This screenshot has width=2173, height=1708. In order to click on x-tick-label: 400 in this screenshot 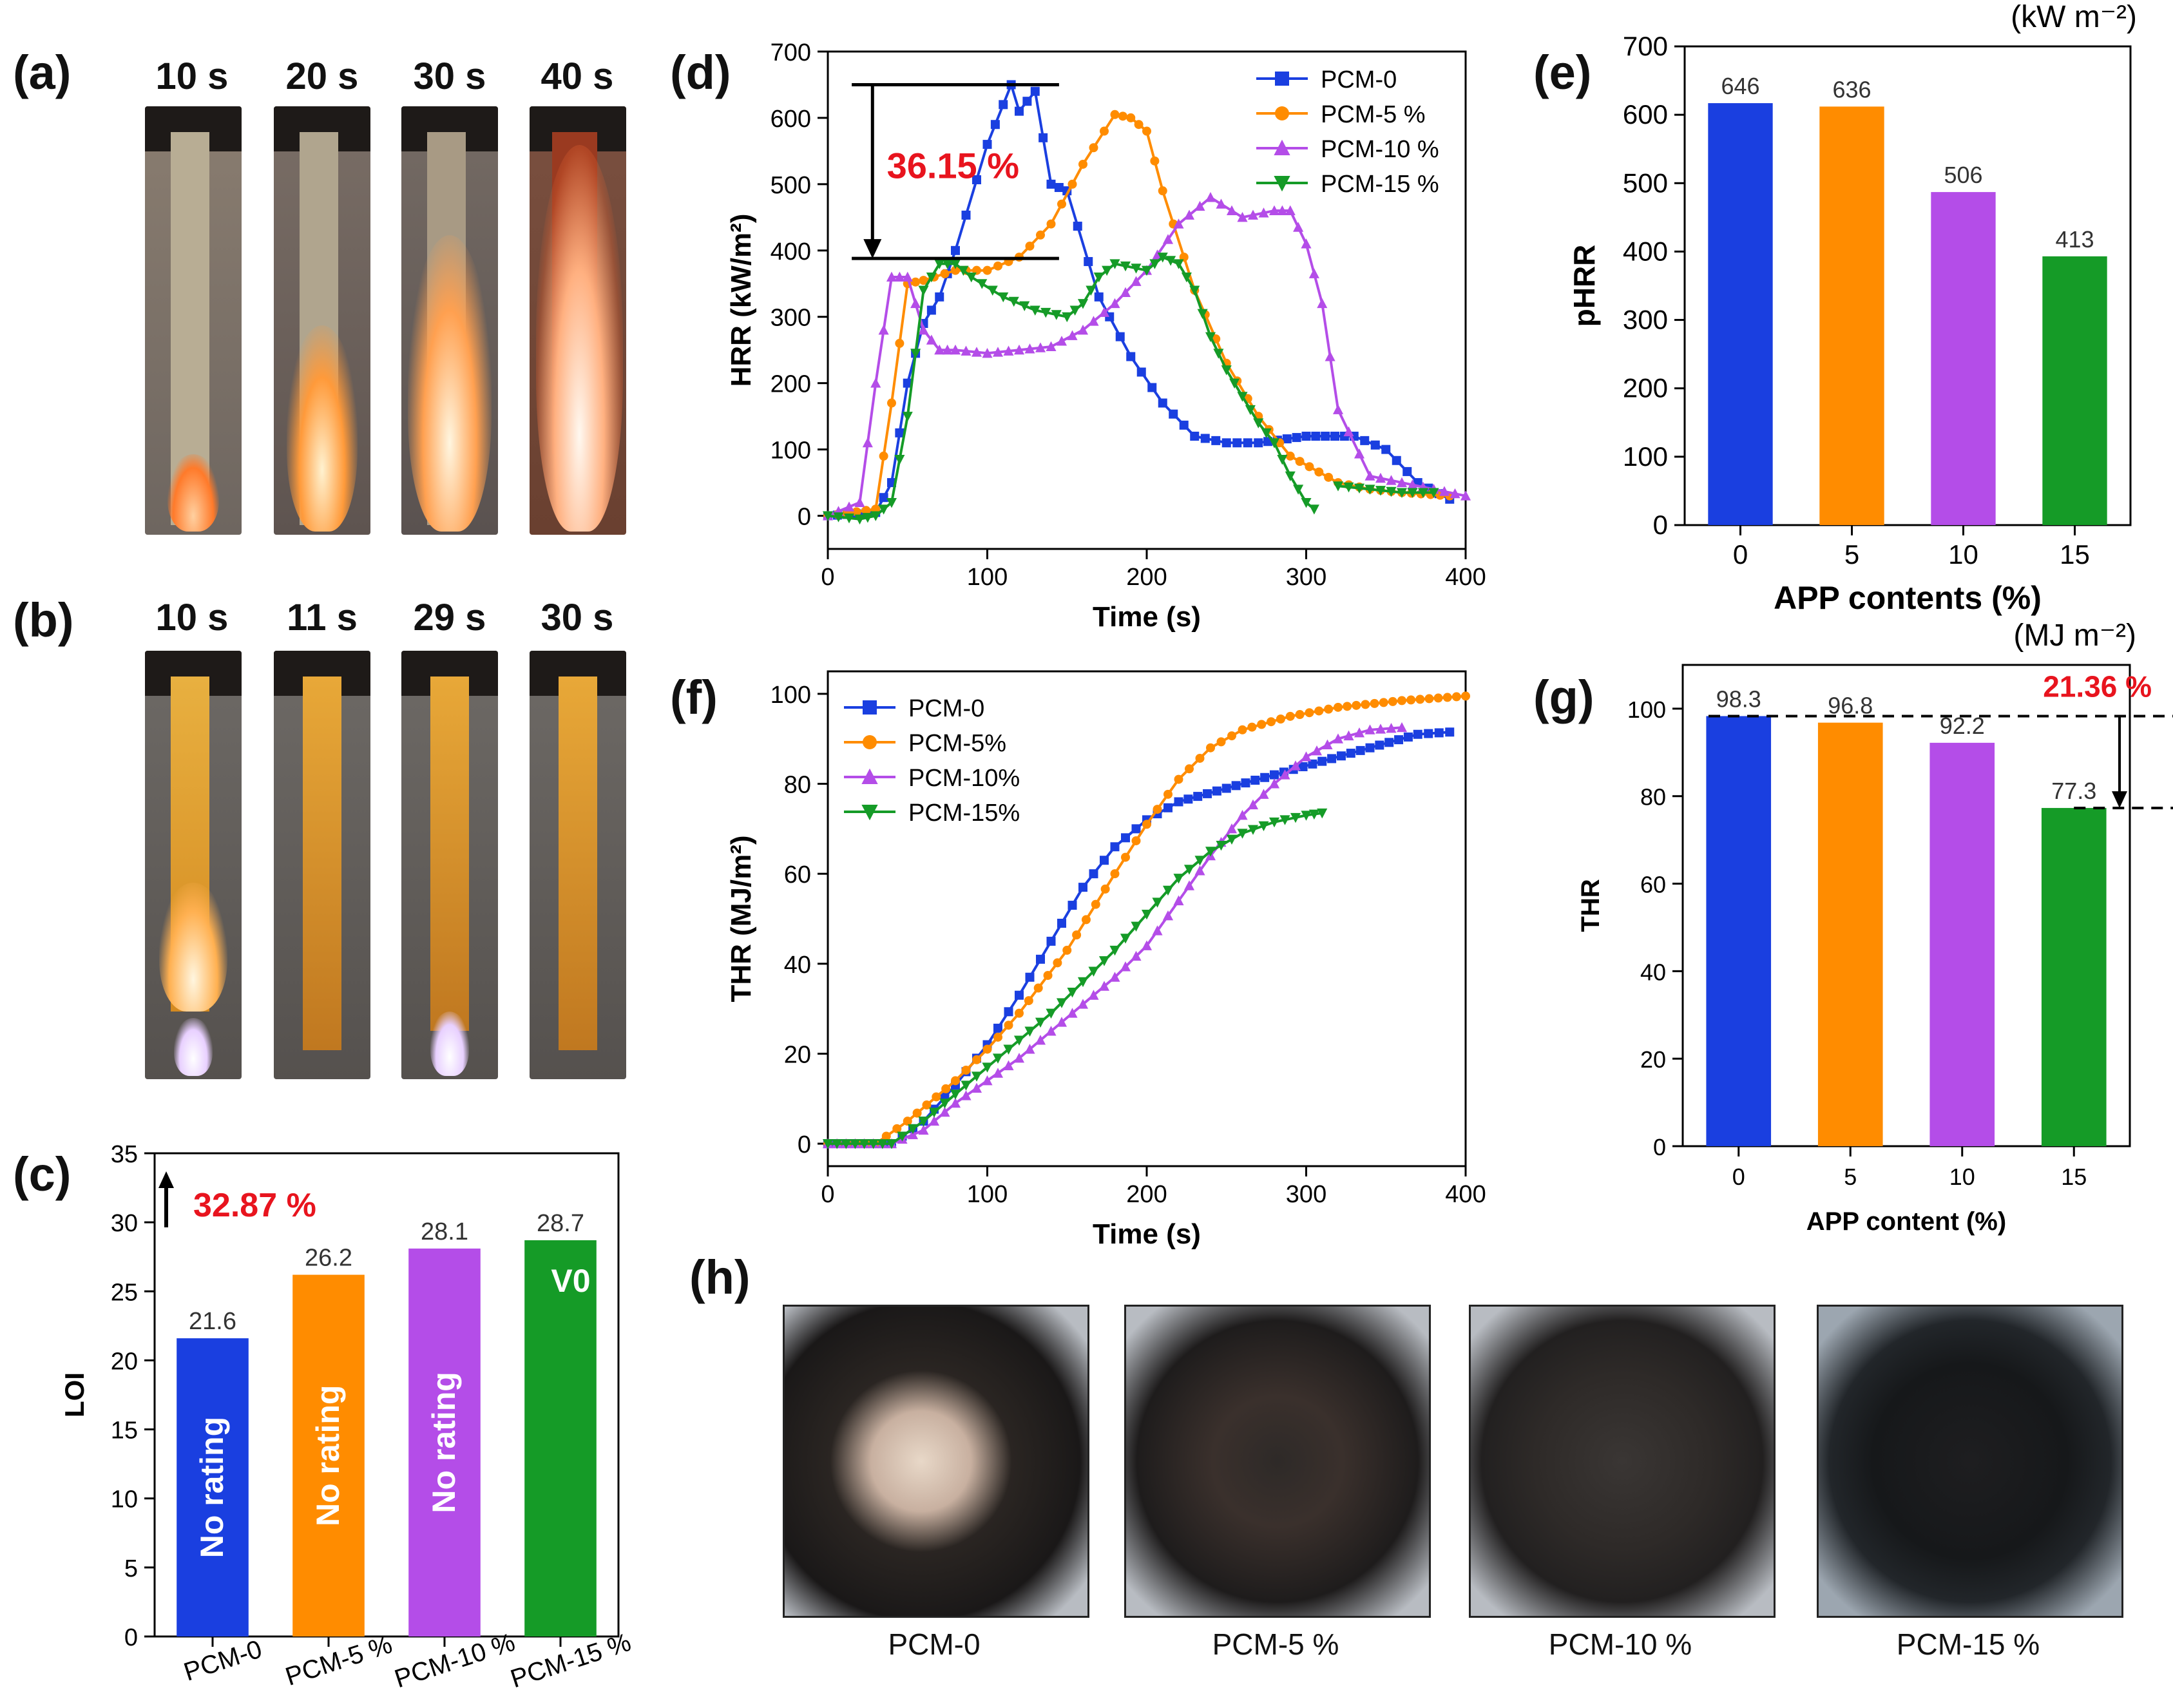, I will do `click(1465, 1194)`.